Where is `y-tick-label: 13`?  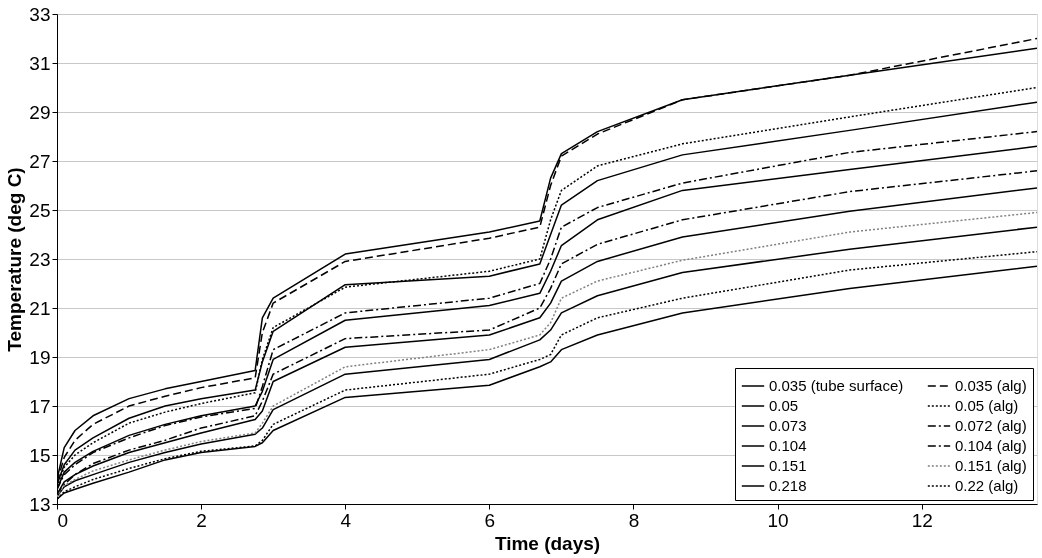
y-tick-label: 13 is located at coordinates (40, 504).